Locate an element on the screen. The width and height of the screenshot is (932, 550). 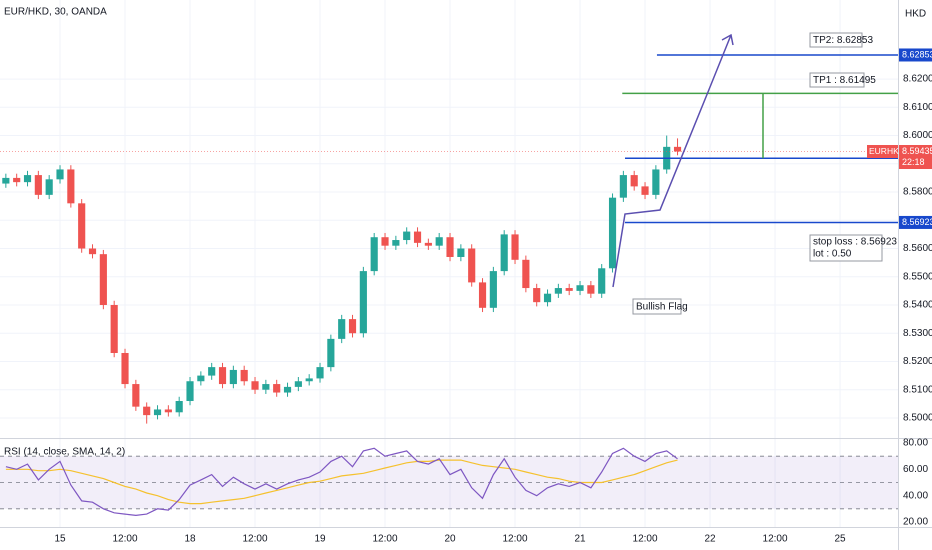
level-axis-label: 8.62853 is located at coordinates (917, 54).